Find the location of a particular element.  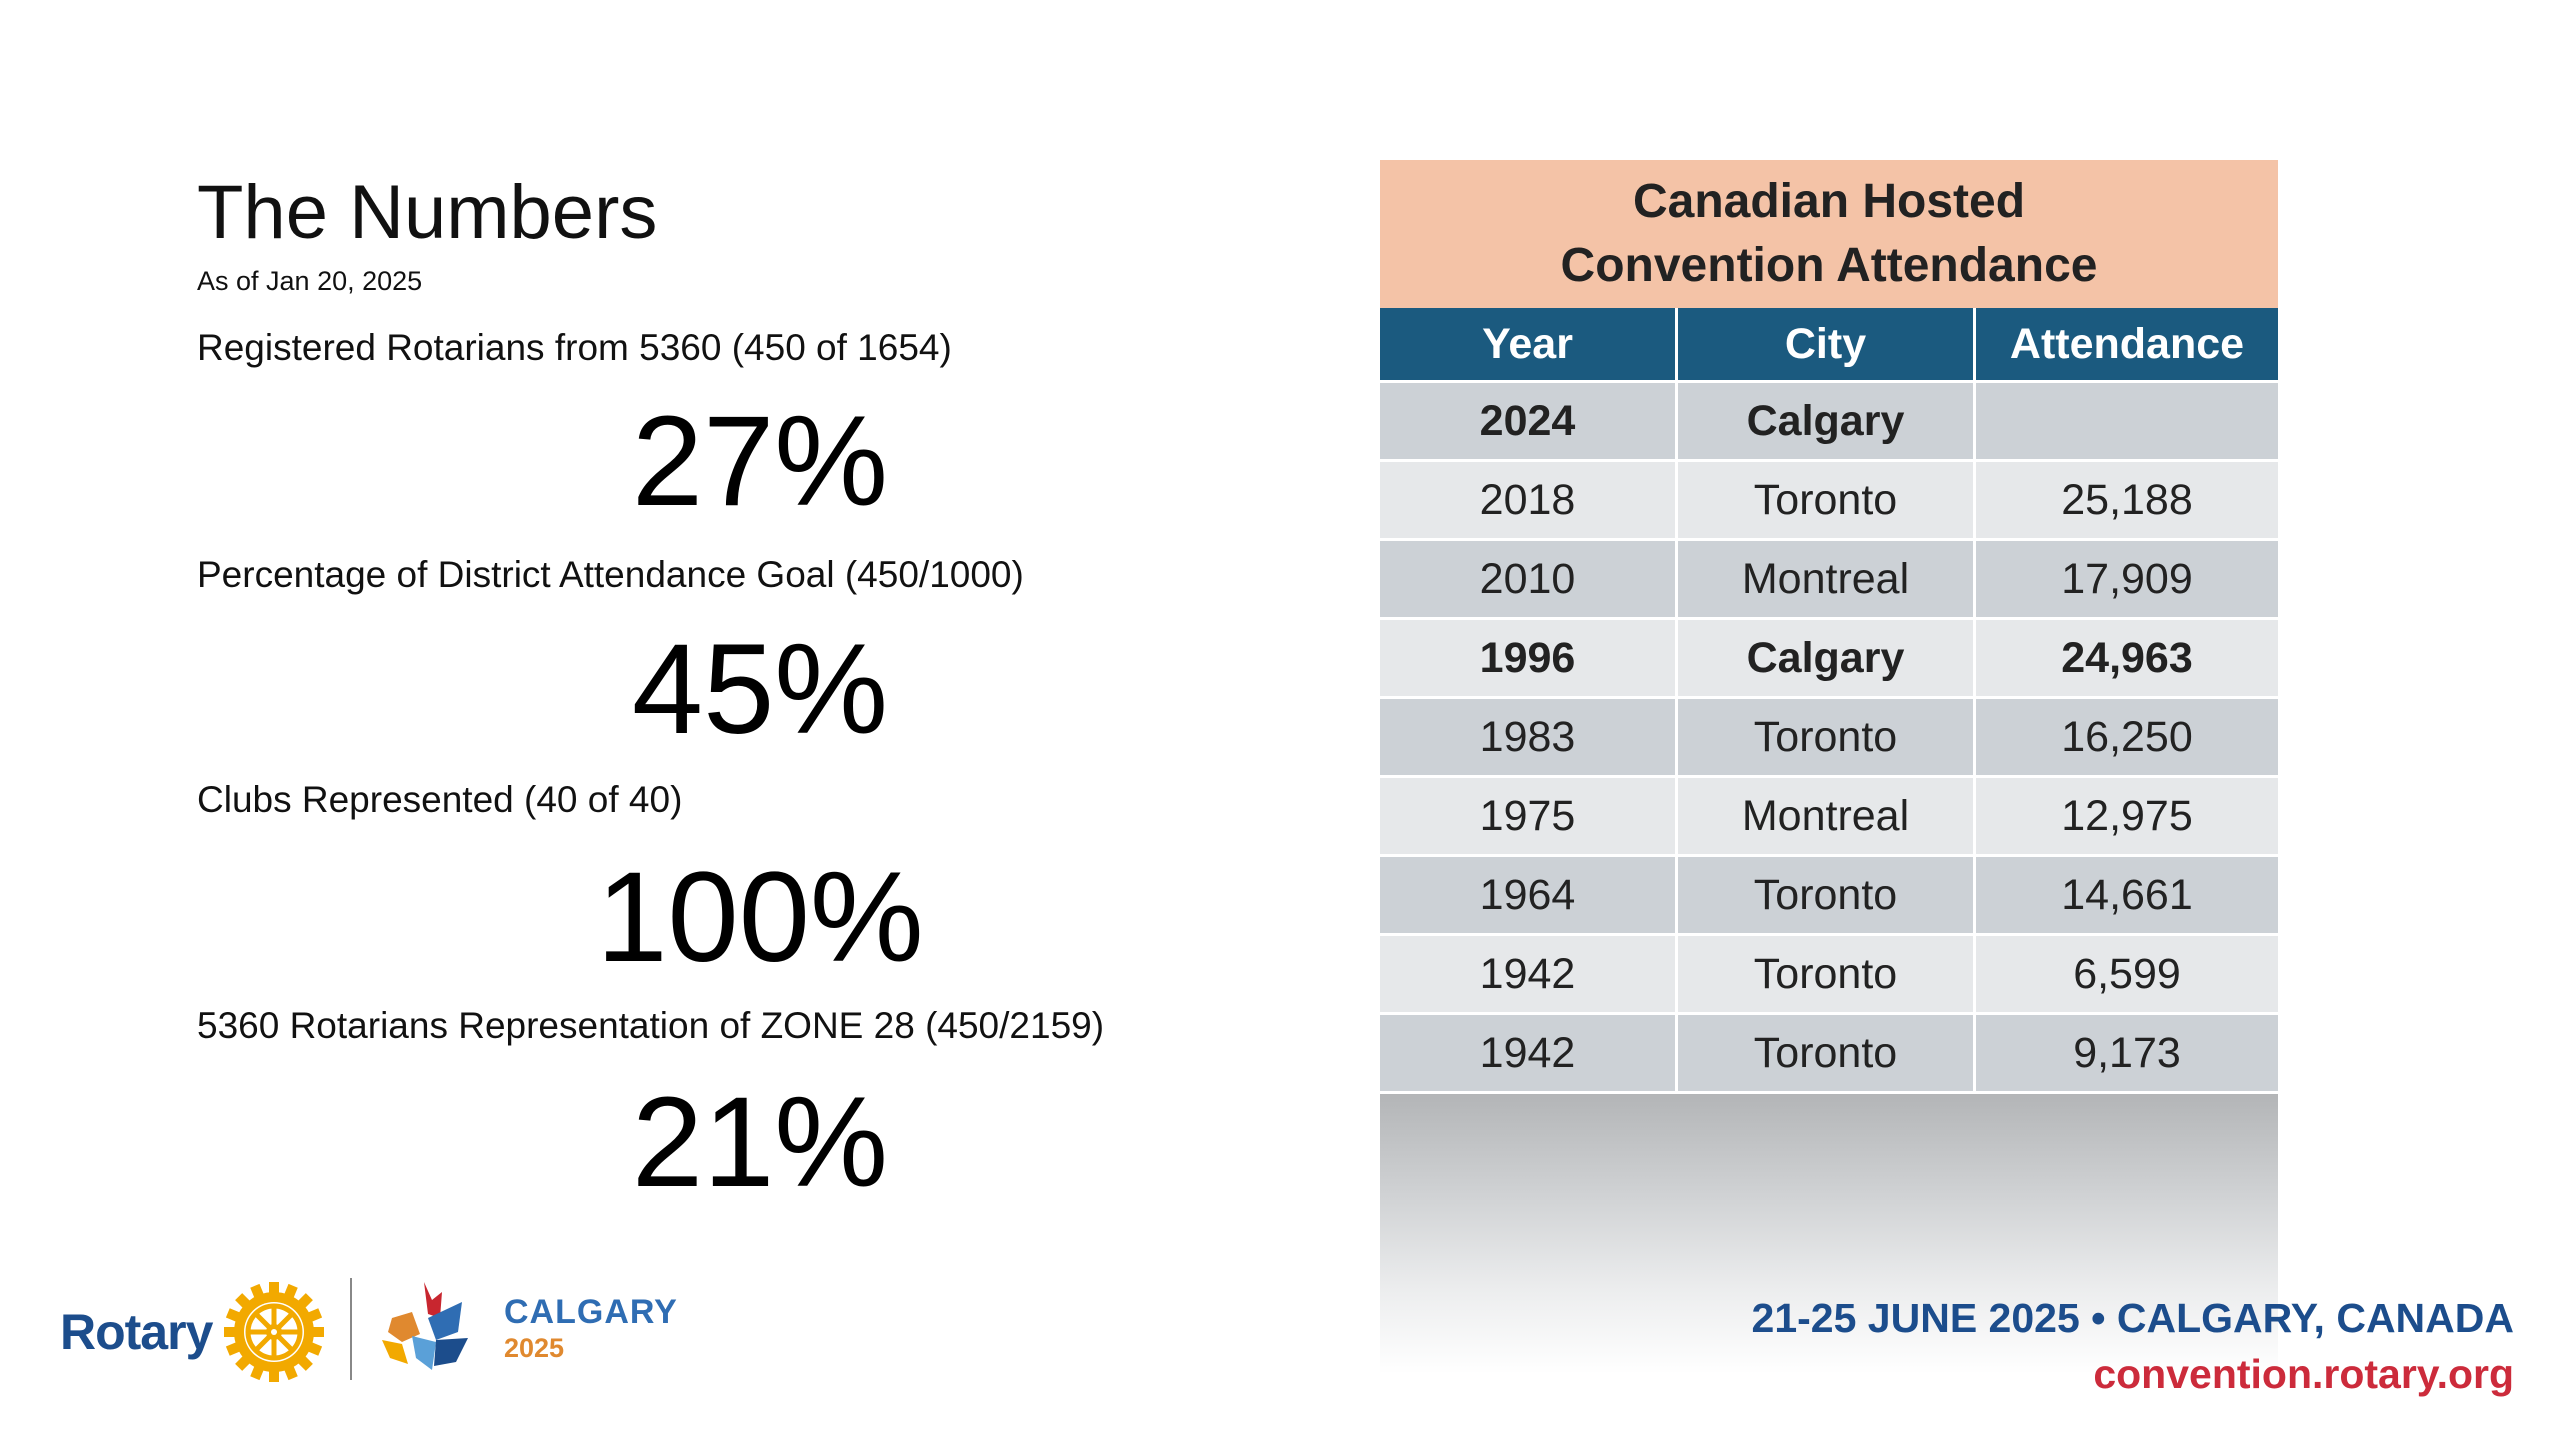

column-header-year: Year is located at coordinates (1529, 345).